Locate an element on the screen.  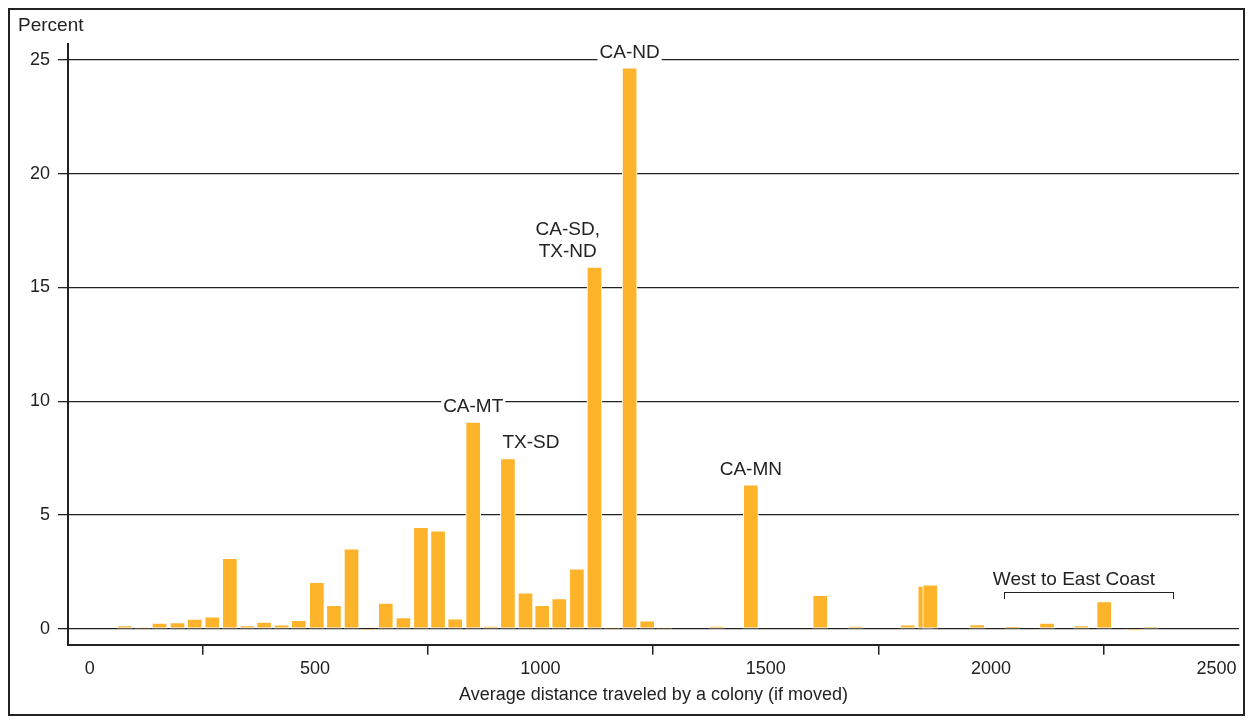
x-tick-label: 500 is located at coordinates (315, 667).